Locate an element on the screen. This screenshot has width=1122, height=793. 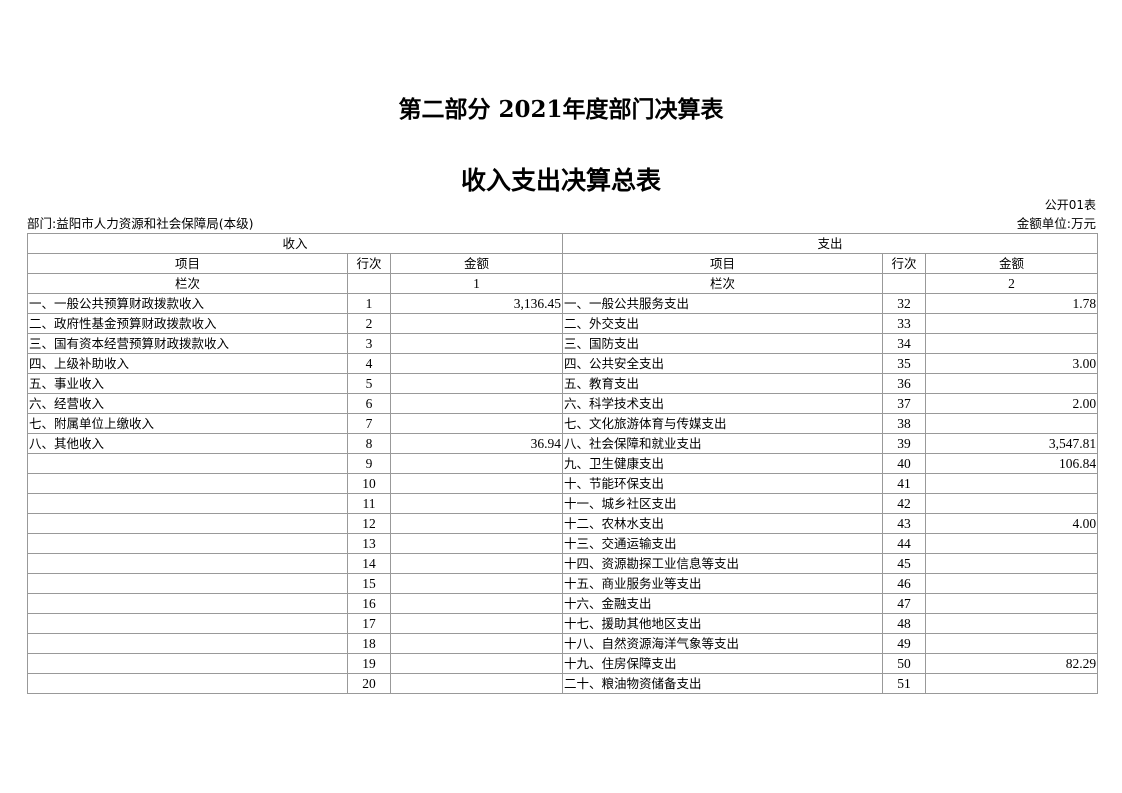
table-code: 公开01表 is located at coordinates (1070, 205).